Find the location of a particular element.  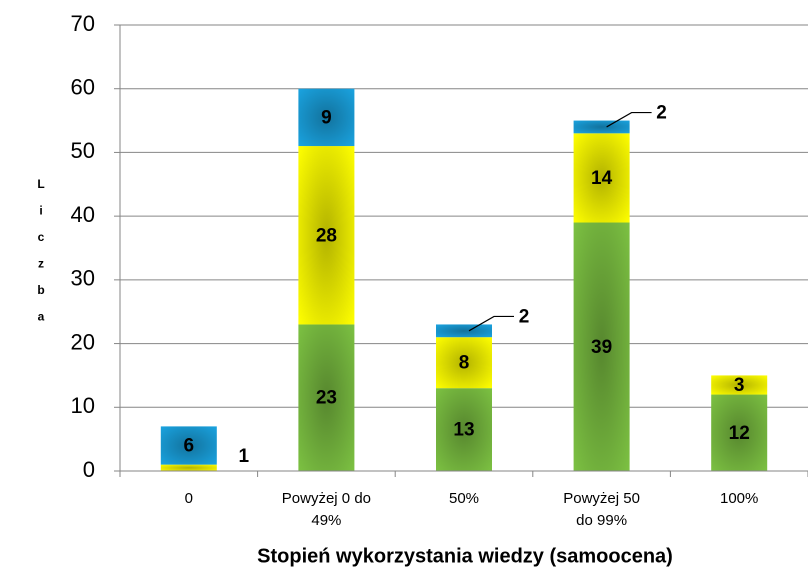

data-label: 3 is located at coordinates (739, 385).